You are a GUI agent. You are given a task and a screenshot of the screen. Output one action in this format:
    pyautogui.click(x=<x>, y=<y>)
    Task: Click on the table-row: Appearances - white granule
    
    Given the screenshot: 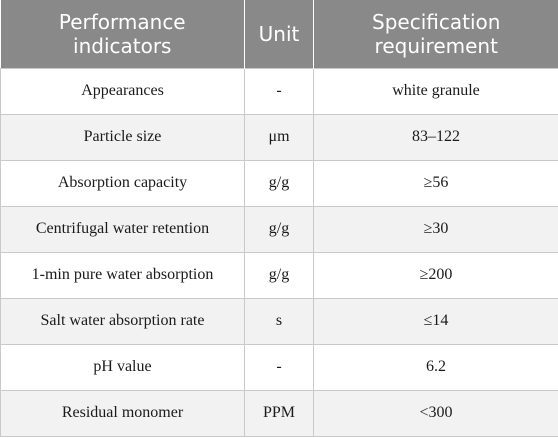 What is the action you would take?
    pyautogui.click(x=279, y=91)
    